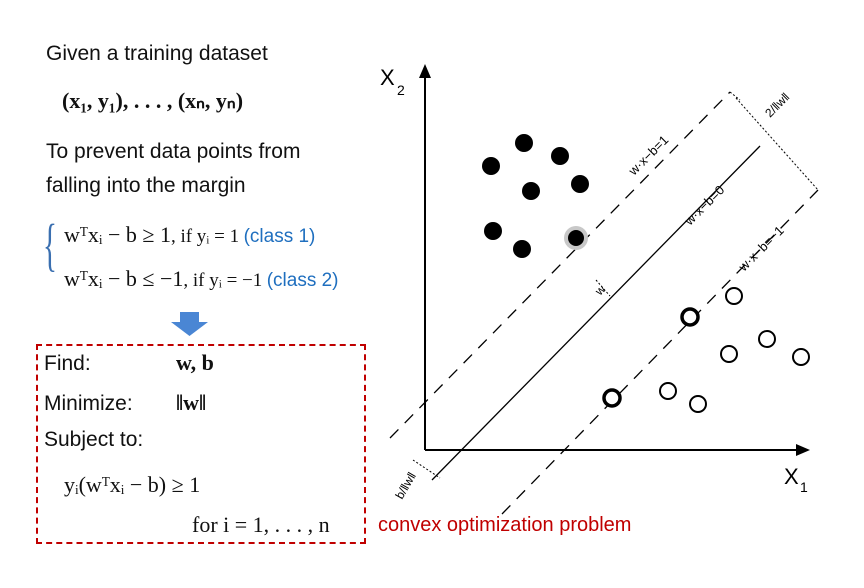 This screenshot has height=588, width=864. Describe the element at coordinates (132, 484) in the screenshot. I see `subject-constraint: yᵢ(wᵀxᵢ − b) ≥ 1` at that location.